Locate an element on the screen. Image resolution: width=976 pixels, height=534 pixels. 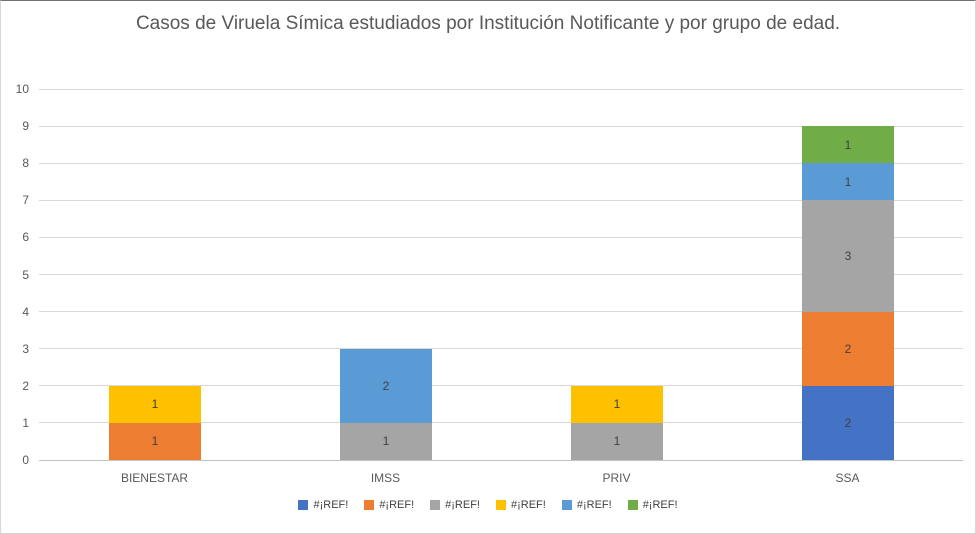
y-axis-tick-label: 7 is located at coordinates (25, 200).